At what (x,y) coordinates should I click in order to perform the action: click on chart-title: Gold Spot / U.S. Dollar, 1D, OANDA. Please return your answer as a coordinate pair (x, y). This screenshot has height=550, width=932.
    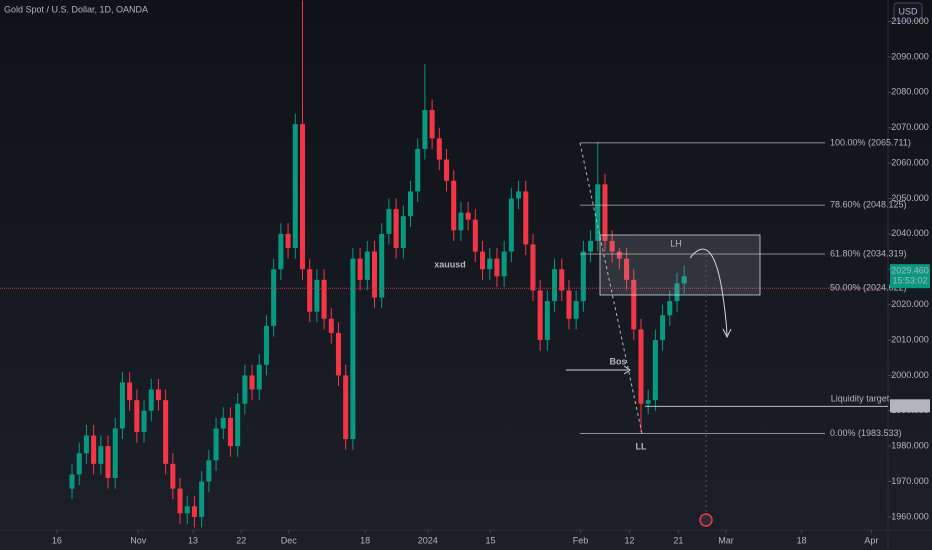
    Looking at the image, I should click on (76, 9).